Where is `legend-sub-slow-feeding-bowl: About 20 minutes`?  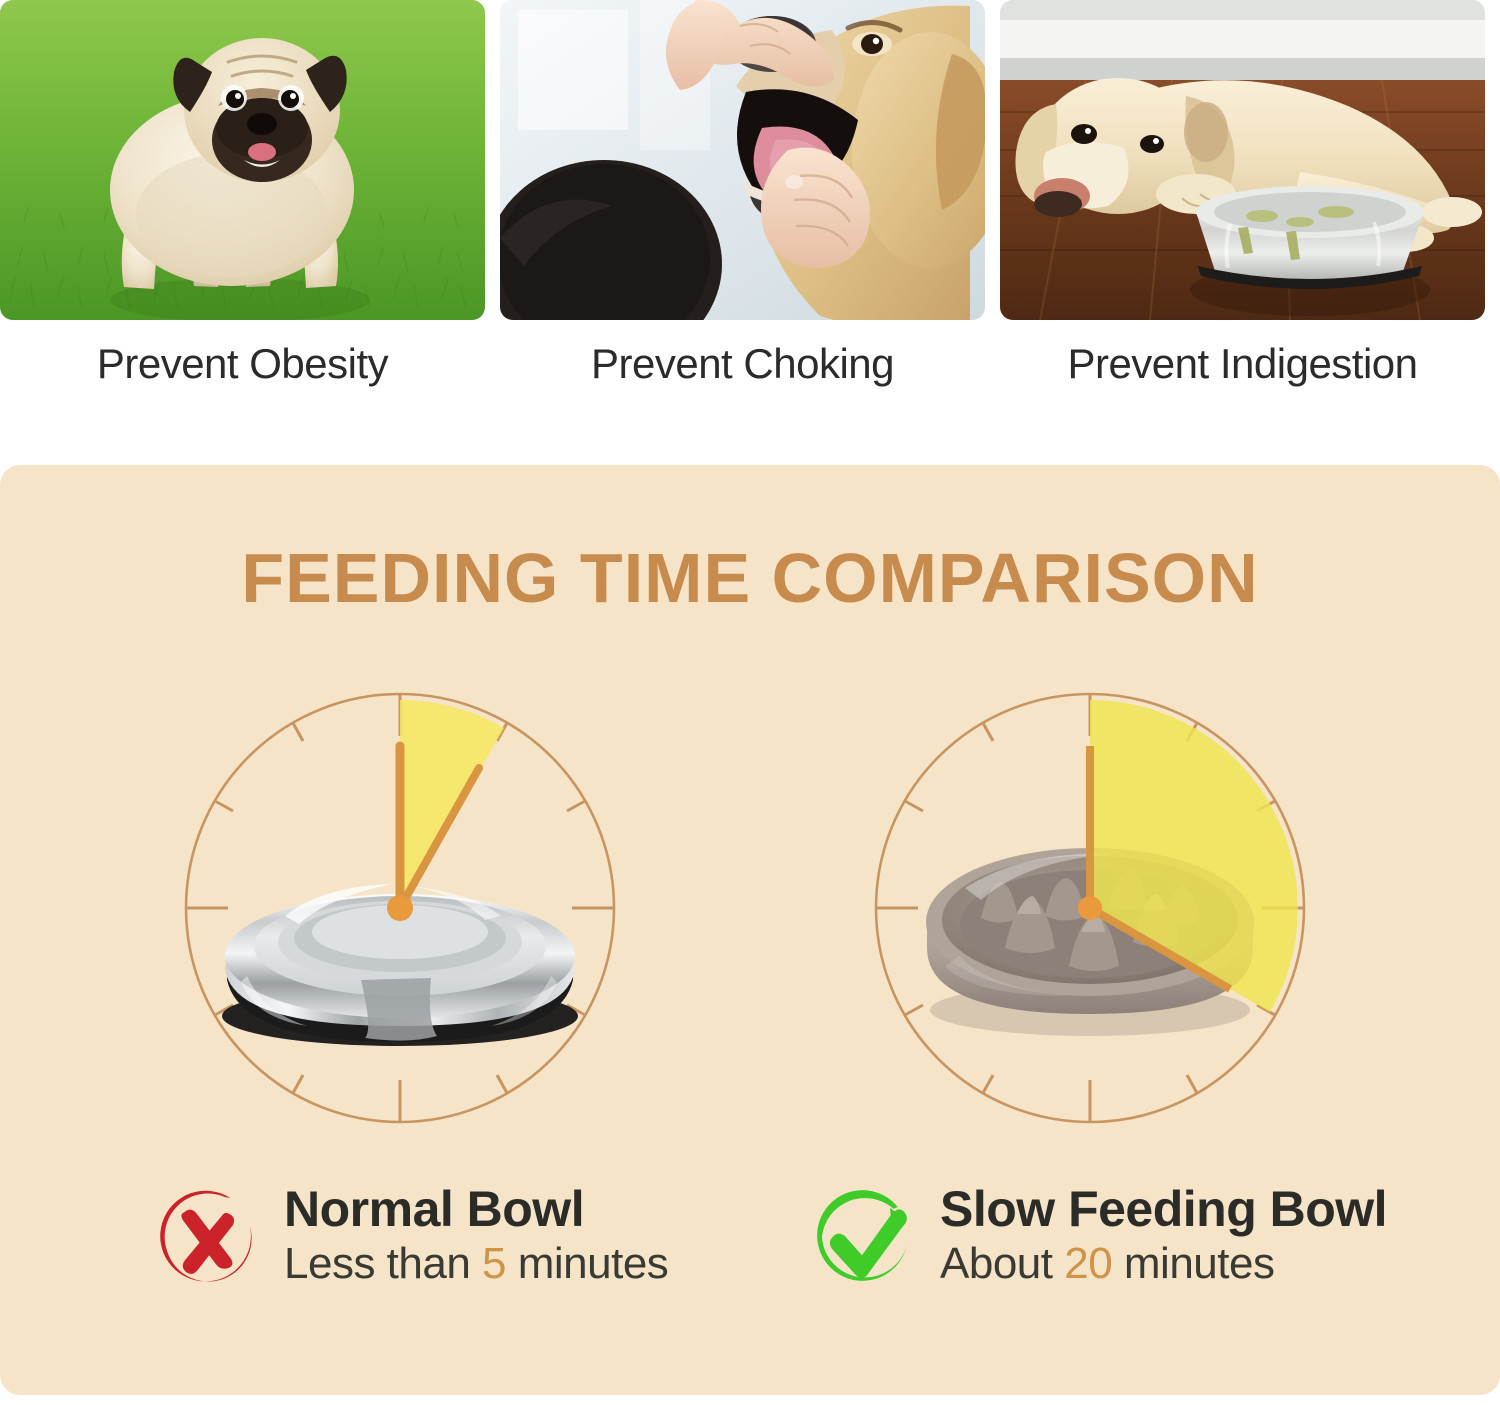 legend-sub-slow-feeding-bowl: About 20 minutes is located at coordinates (1163, 1264).